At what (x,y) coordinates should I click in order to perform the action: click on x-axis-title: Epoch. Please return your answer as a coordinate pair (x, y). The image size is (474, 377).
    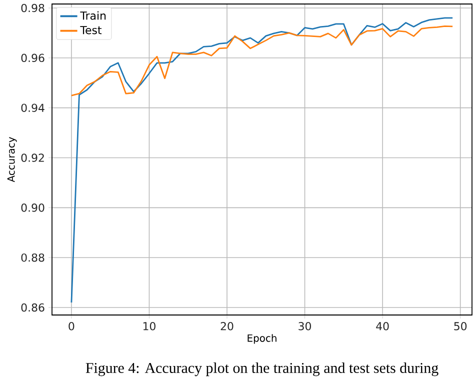
    Looking at the image, I should click on (262, 339).